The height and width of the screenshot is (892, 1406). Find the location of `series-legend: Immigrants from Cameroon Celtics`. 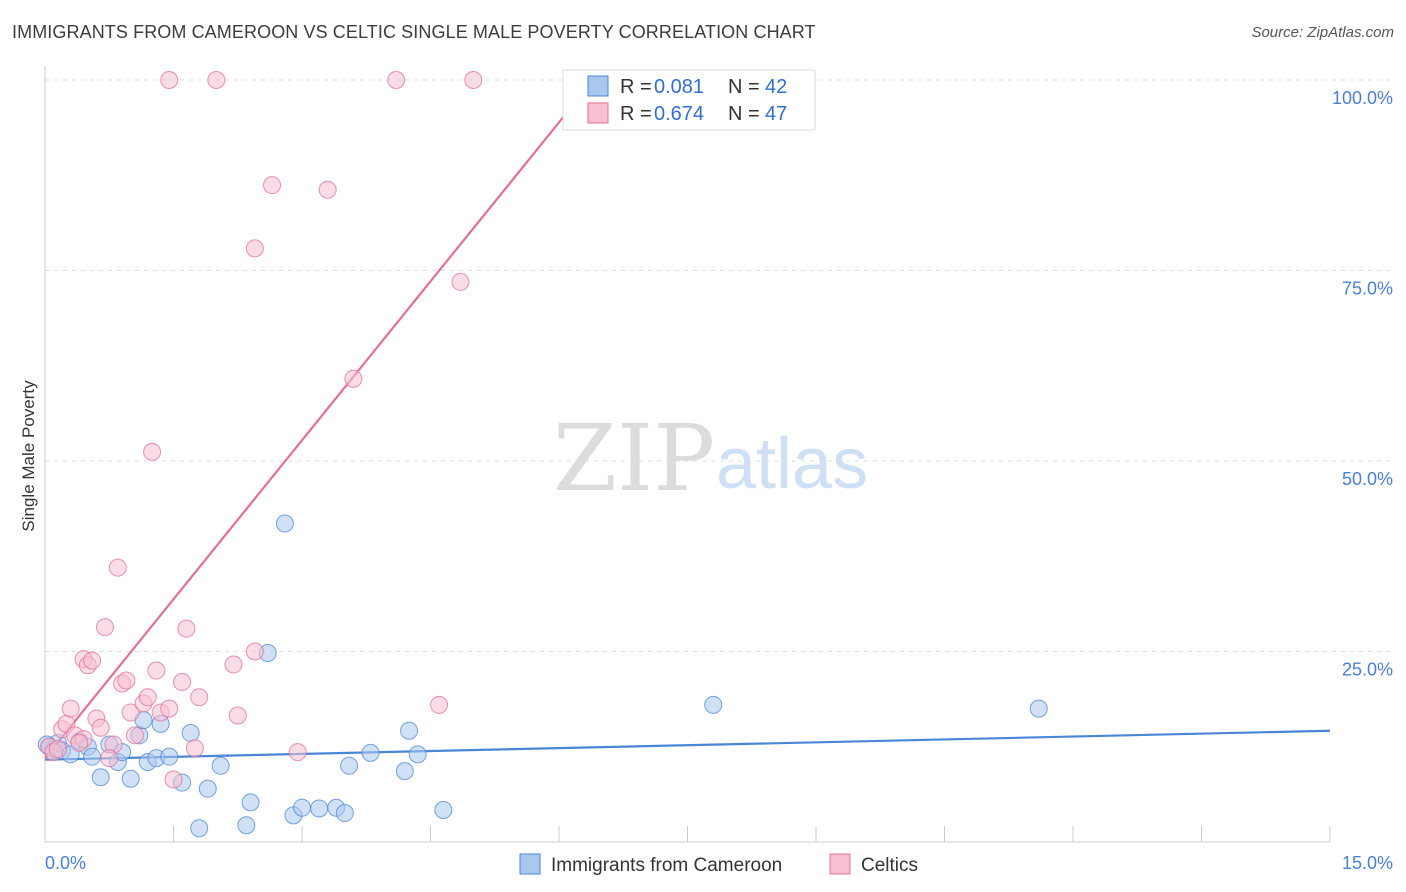

series-legend: Immigrants from Cameroon Celtics is located at coordinates (718, 864).